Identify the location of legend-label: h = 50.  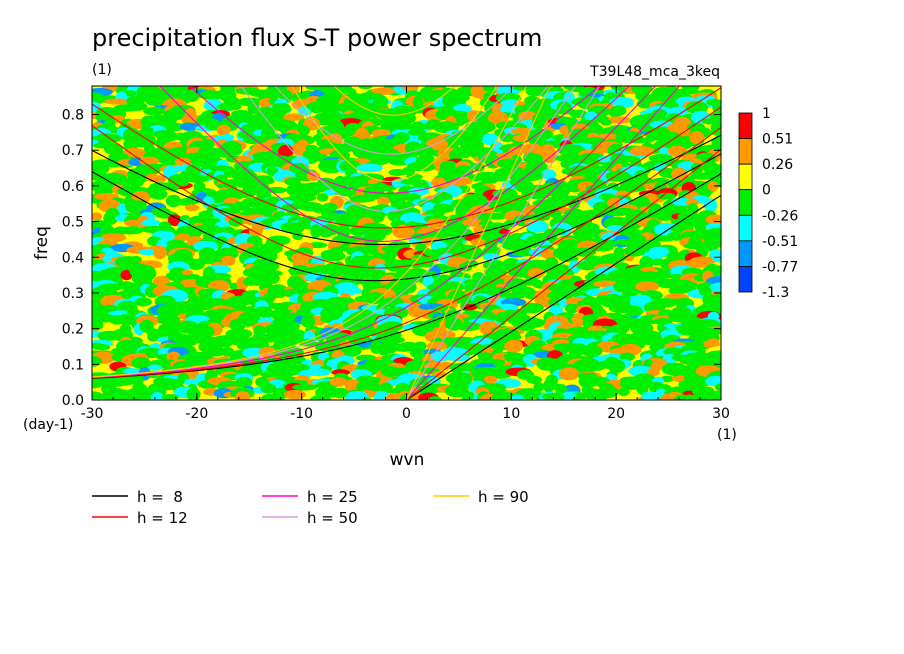
(332, 518).